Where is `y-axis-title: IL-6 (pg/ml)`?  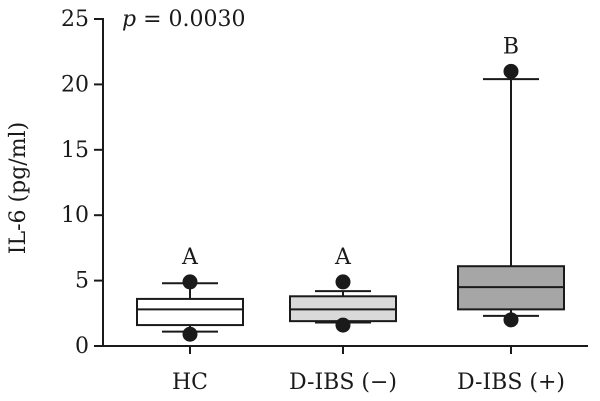 y-axis-title: IL-6 (pg/ml) is located at coordinates (18, 188).